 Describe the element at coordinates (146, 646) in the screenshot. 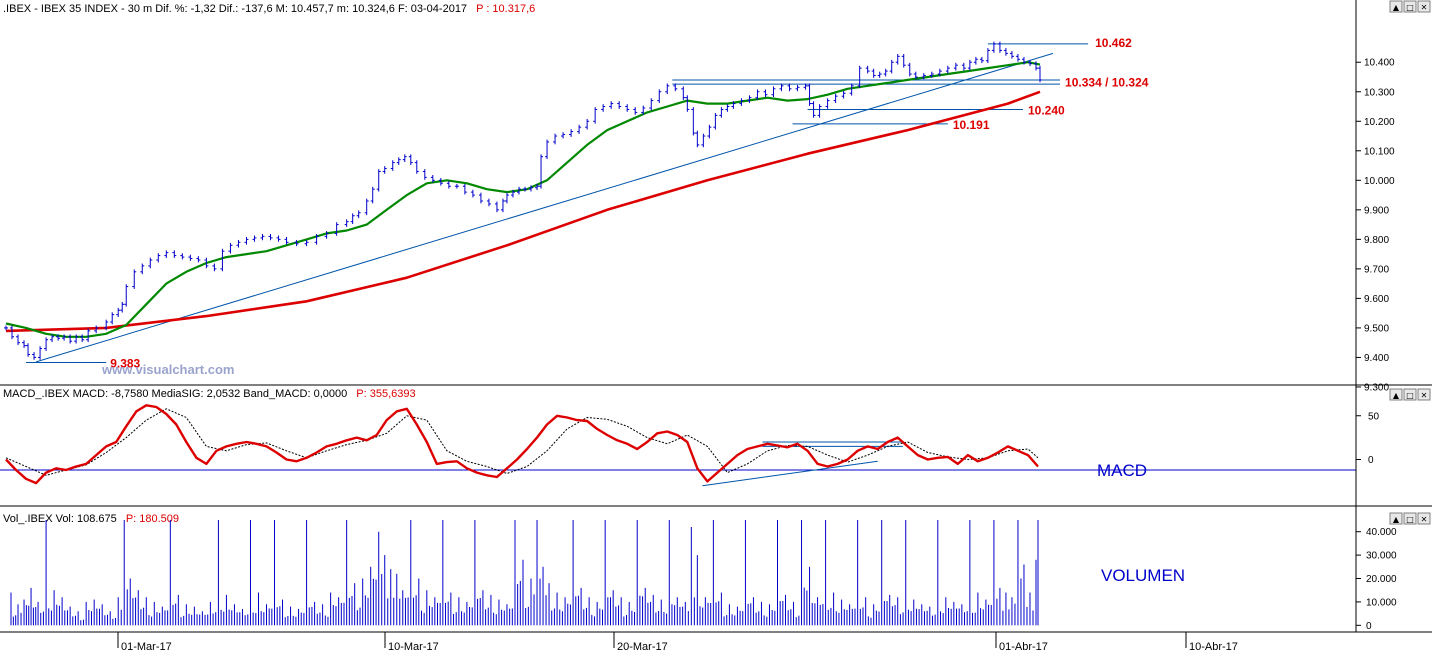

I see `date-tick-label: 01-Mar-17` at that location.